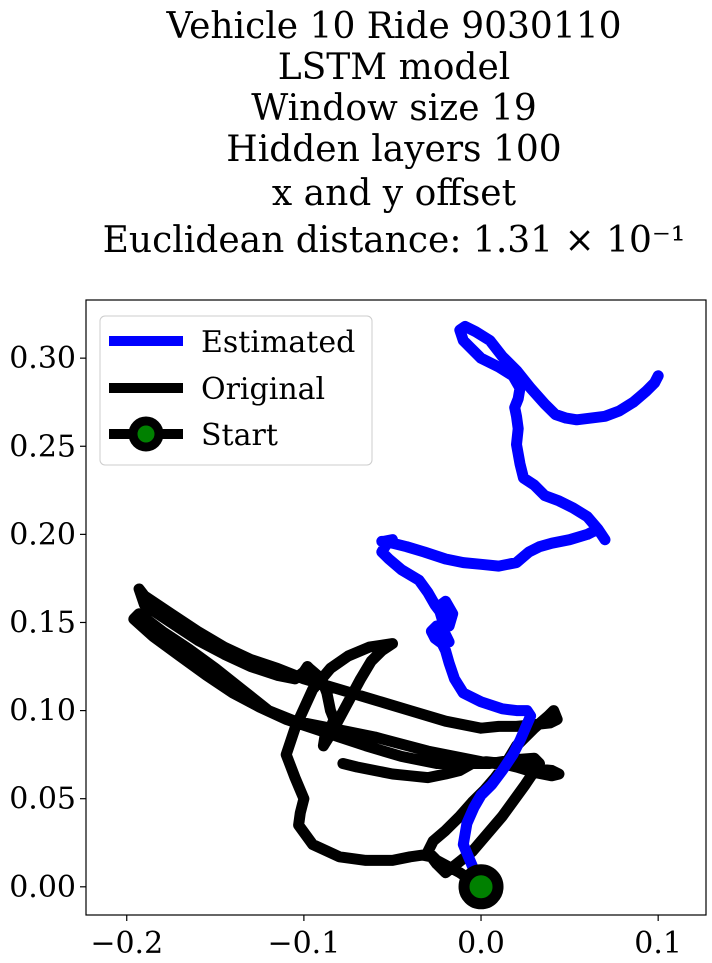 This screenshot has width=712, height=963. What do you see at coordinates (42, 358) in the screenshot?
I see `y-tick-label: 0.30` at bounding box center [42, 358].